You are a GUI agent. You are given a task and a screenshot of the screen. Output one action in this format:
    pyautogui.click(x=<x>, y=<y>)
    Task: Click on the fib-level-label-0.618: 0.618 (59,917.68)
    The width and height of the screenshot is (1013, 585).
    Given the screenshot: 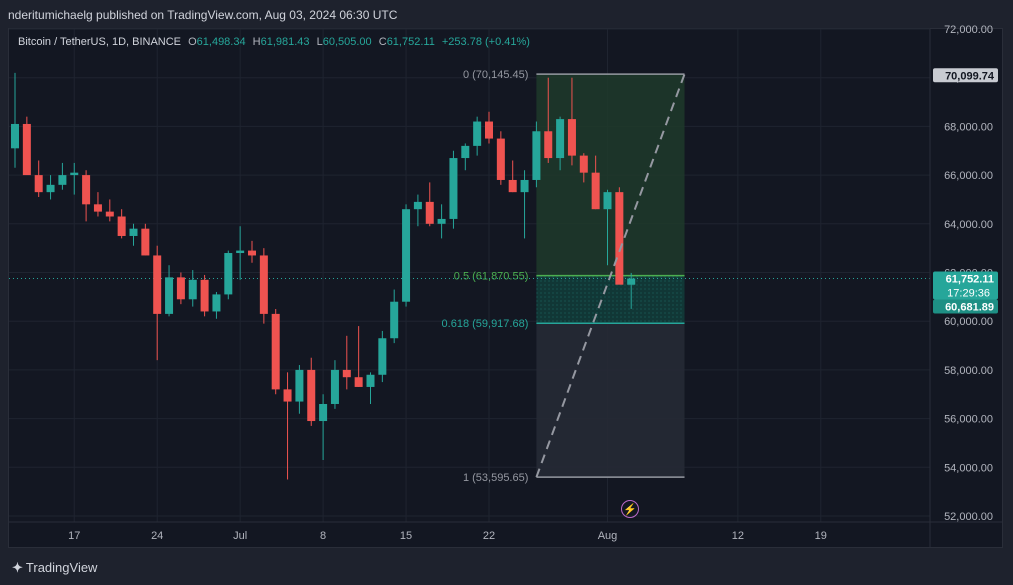 What is the action you would take?
    pyautogui.click(x=485, y=324)
    